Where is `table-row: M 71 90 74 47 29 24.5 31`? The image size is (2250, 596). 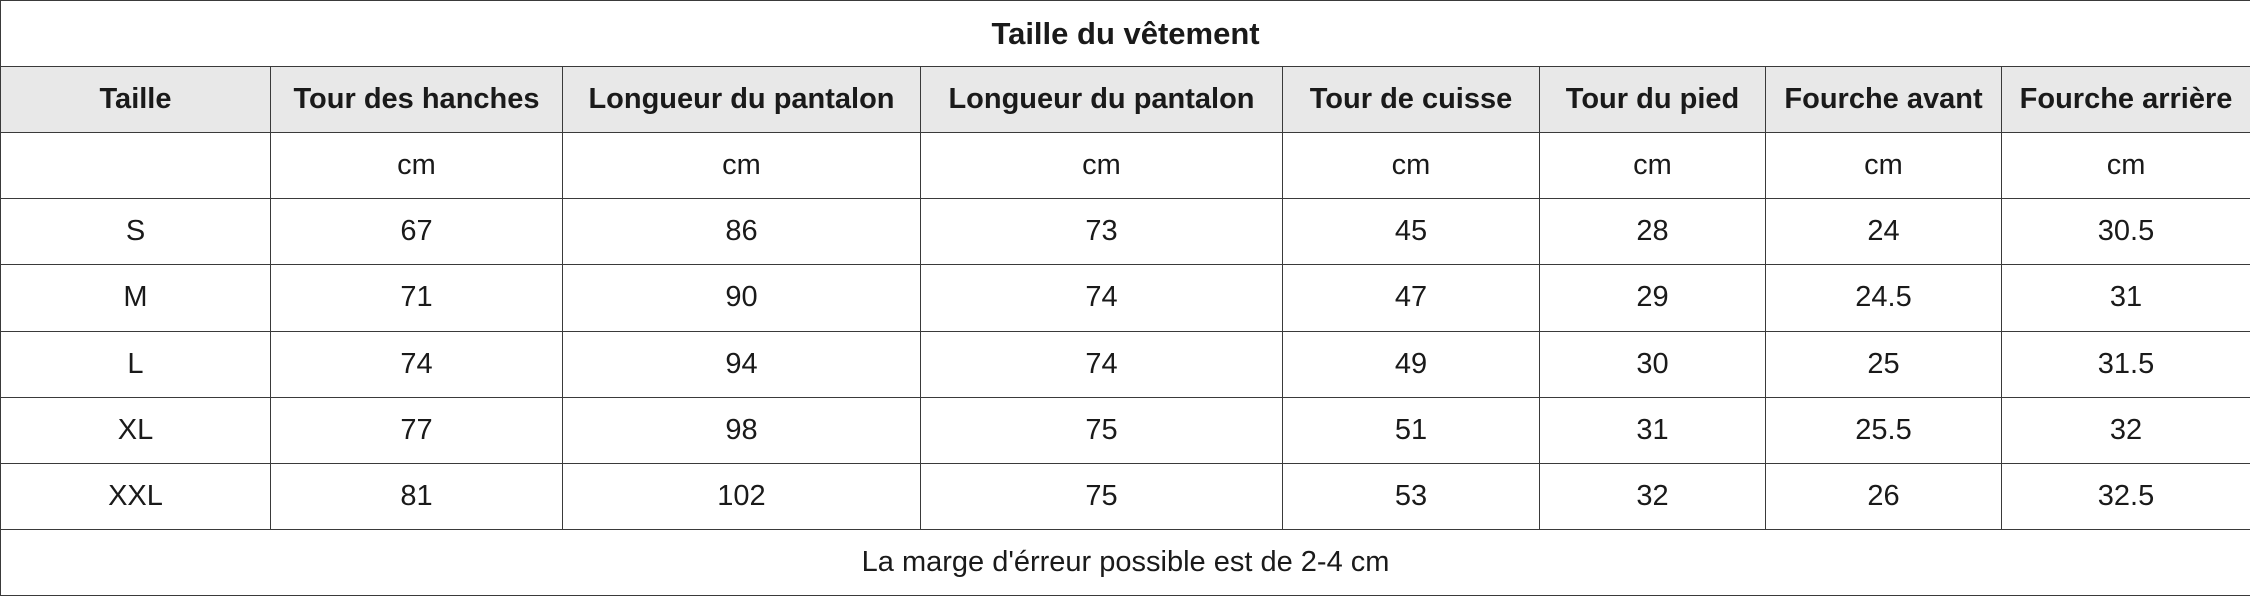 table-row: M 71 90 74 47 29 24.5 31 is located at coordinates (1125, 298).